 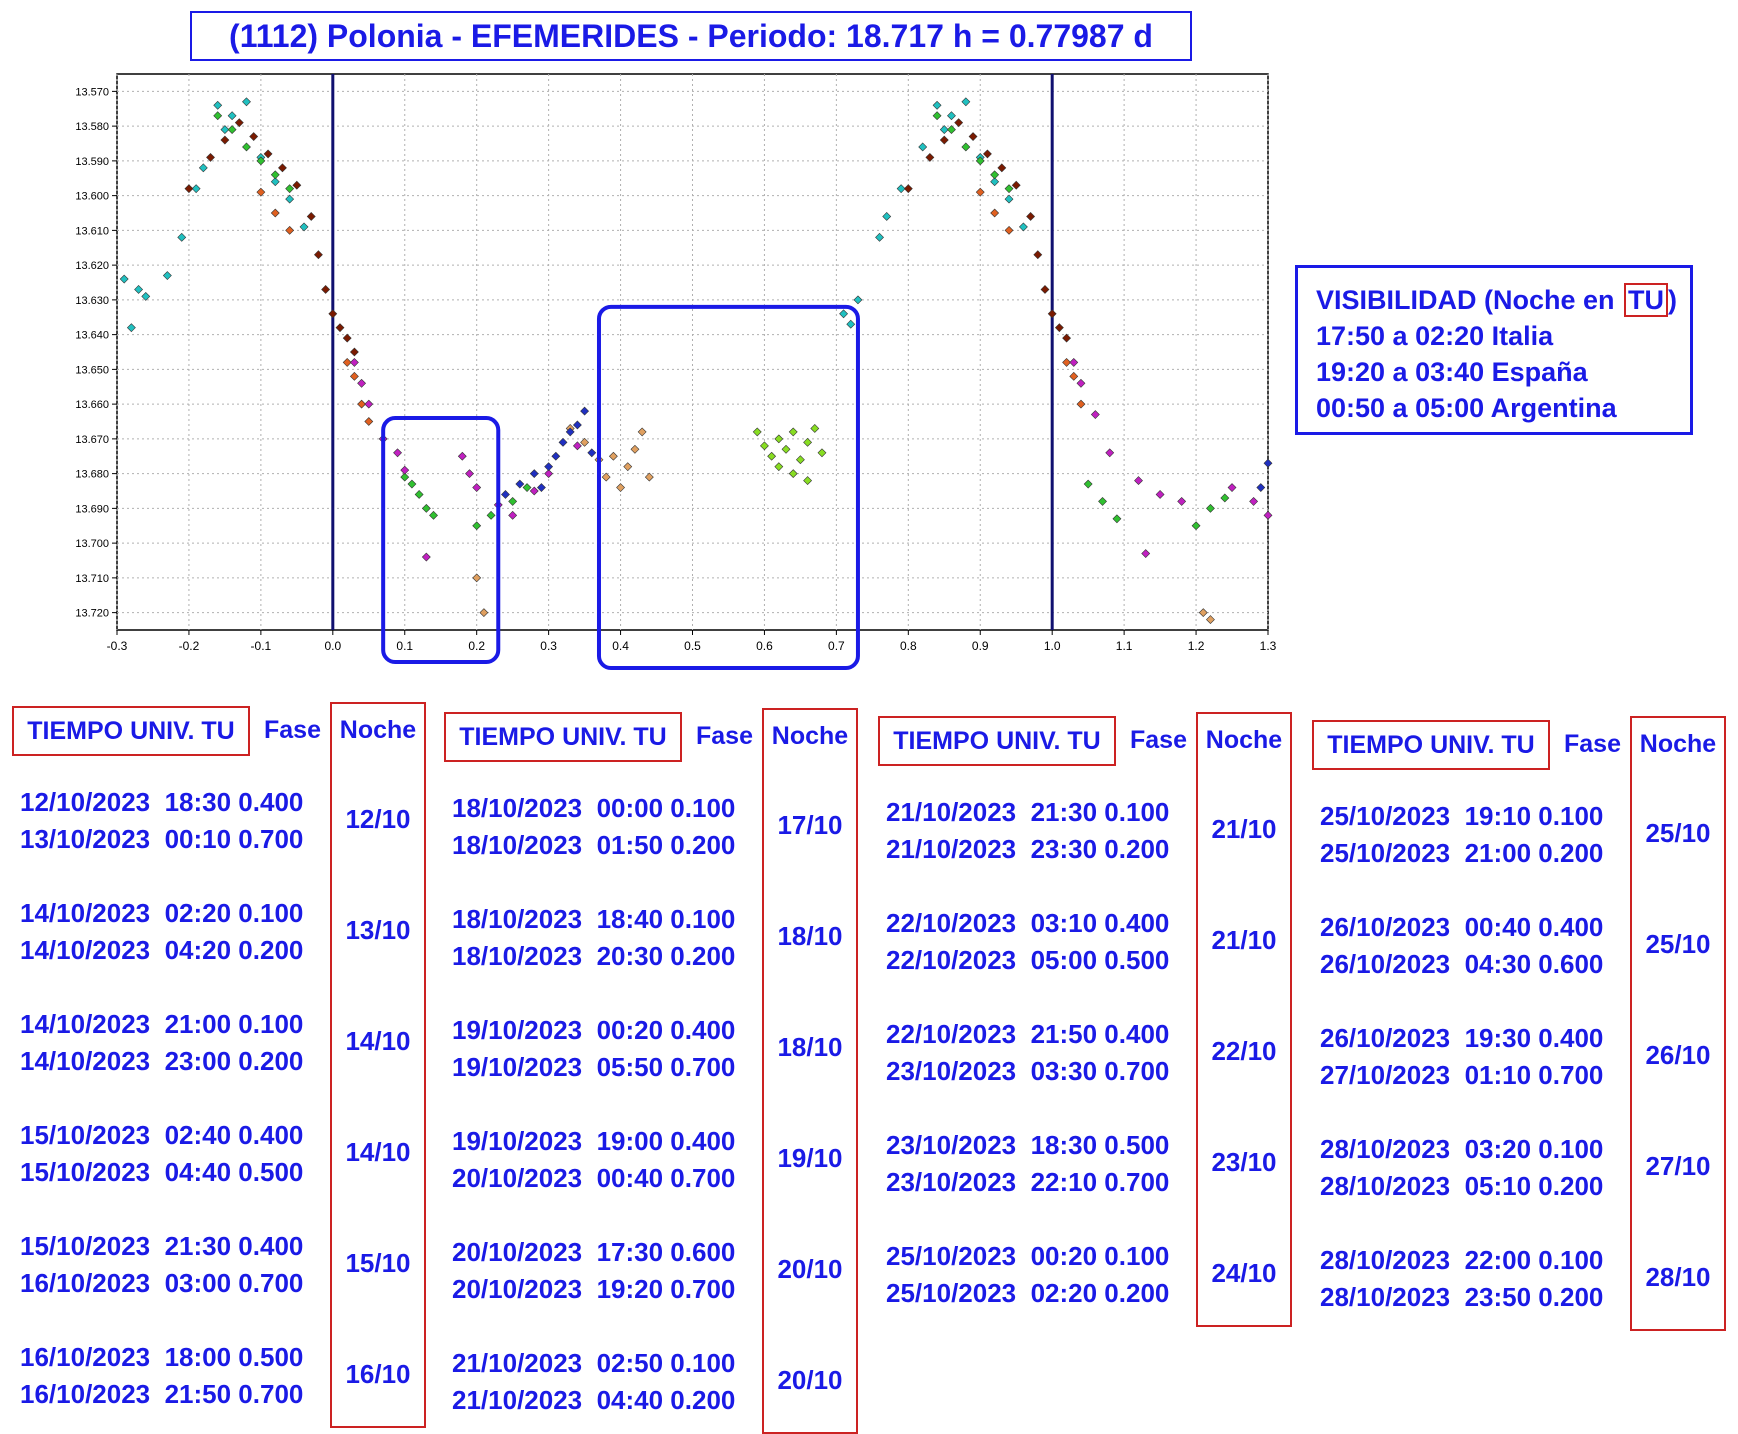 What do you see at coordinates (92, 162) in the screenshot?
I see `y-tick-label: 13.590` at bounding box center [92, 162].